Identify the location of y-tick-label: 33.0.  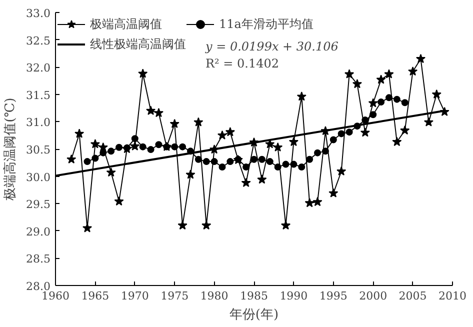
(38, 13).